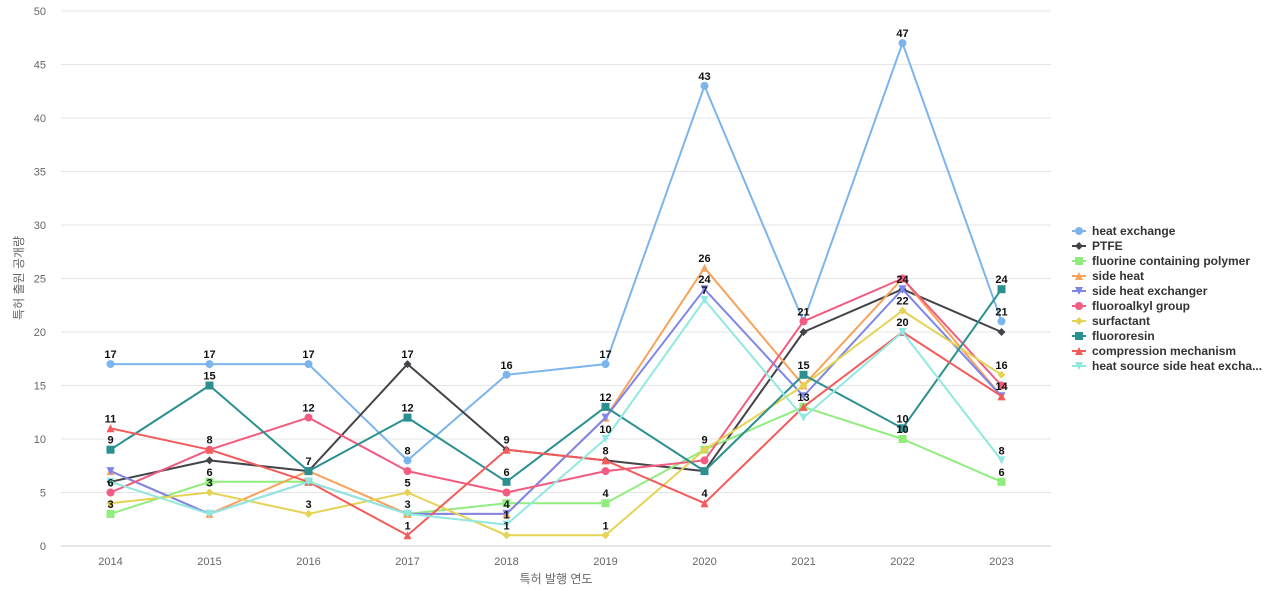  Describe the element at coordinates (1161, 261) in the screenshot. I see `legend-item: fluorine containing polymer` at that location.